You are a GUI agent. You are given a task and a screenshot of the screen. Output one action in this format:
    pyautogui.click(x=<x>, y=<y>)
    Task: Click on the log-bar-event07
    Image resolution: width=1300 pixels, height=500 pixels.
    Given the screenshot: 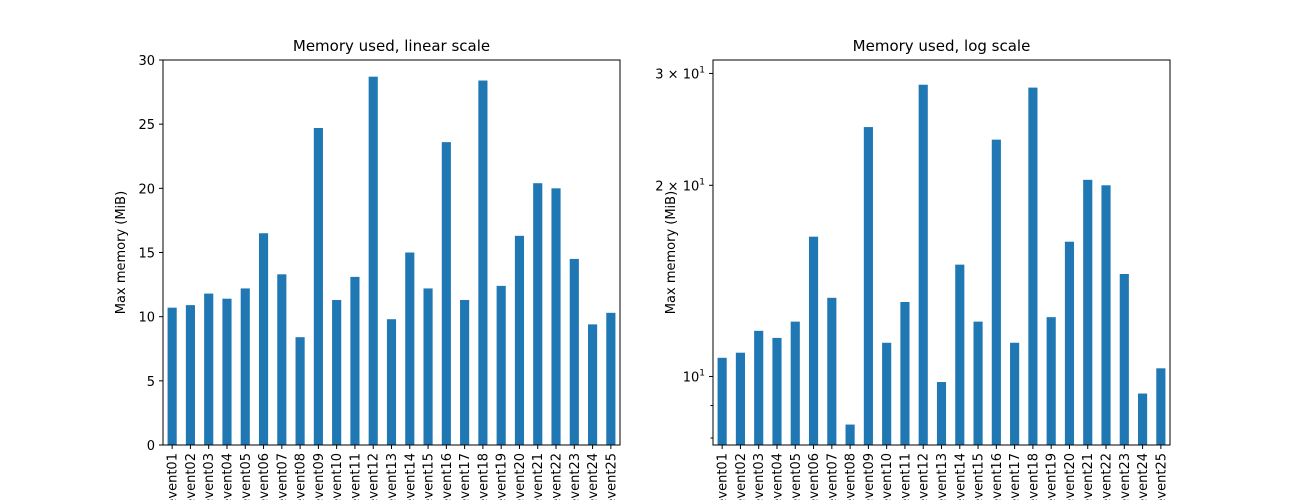 What is the action you would take?
    pyautogui.click(x=832, y=371)
    